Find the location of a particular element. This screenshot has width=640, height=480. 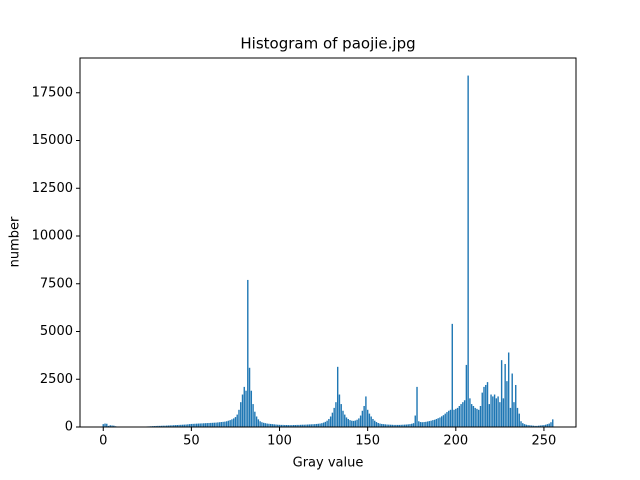

y-tick-label: 5000 is located at coordinates (56, 331).